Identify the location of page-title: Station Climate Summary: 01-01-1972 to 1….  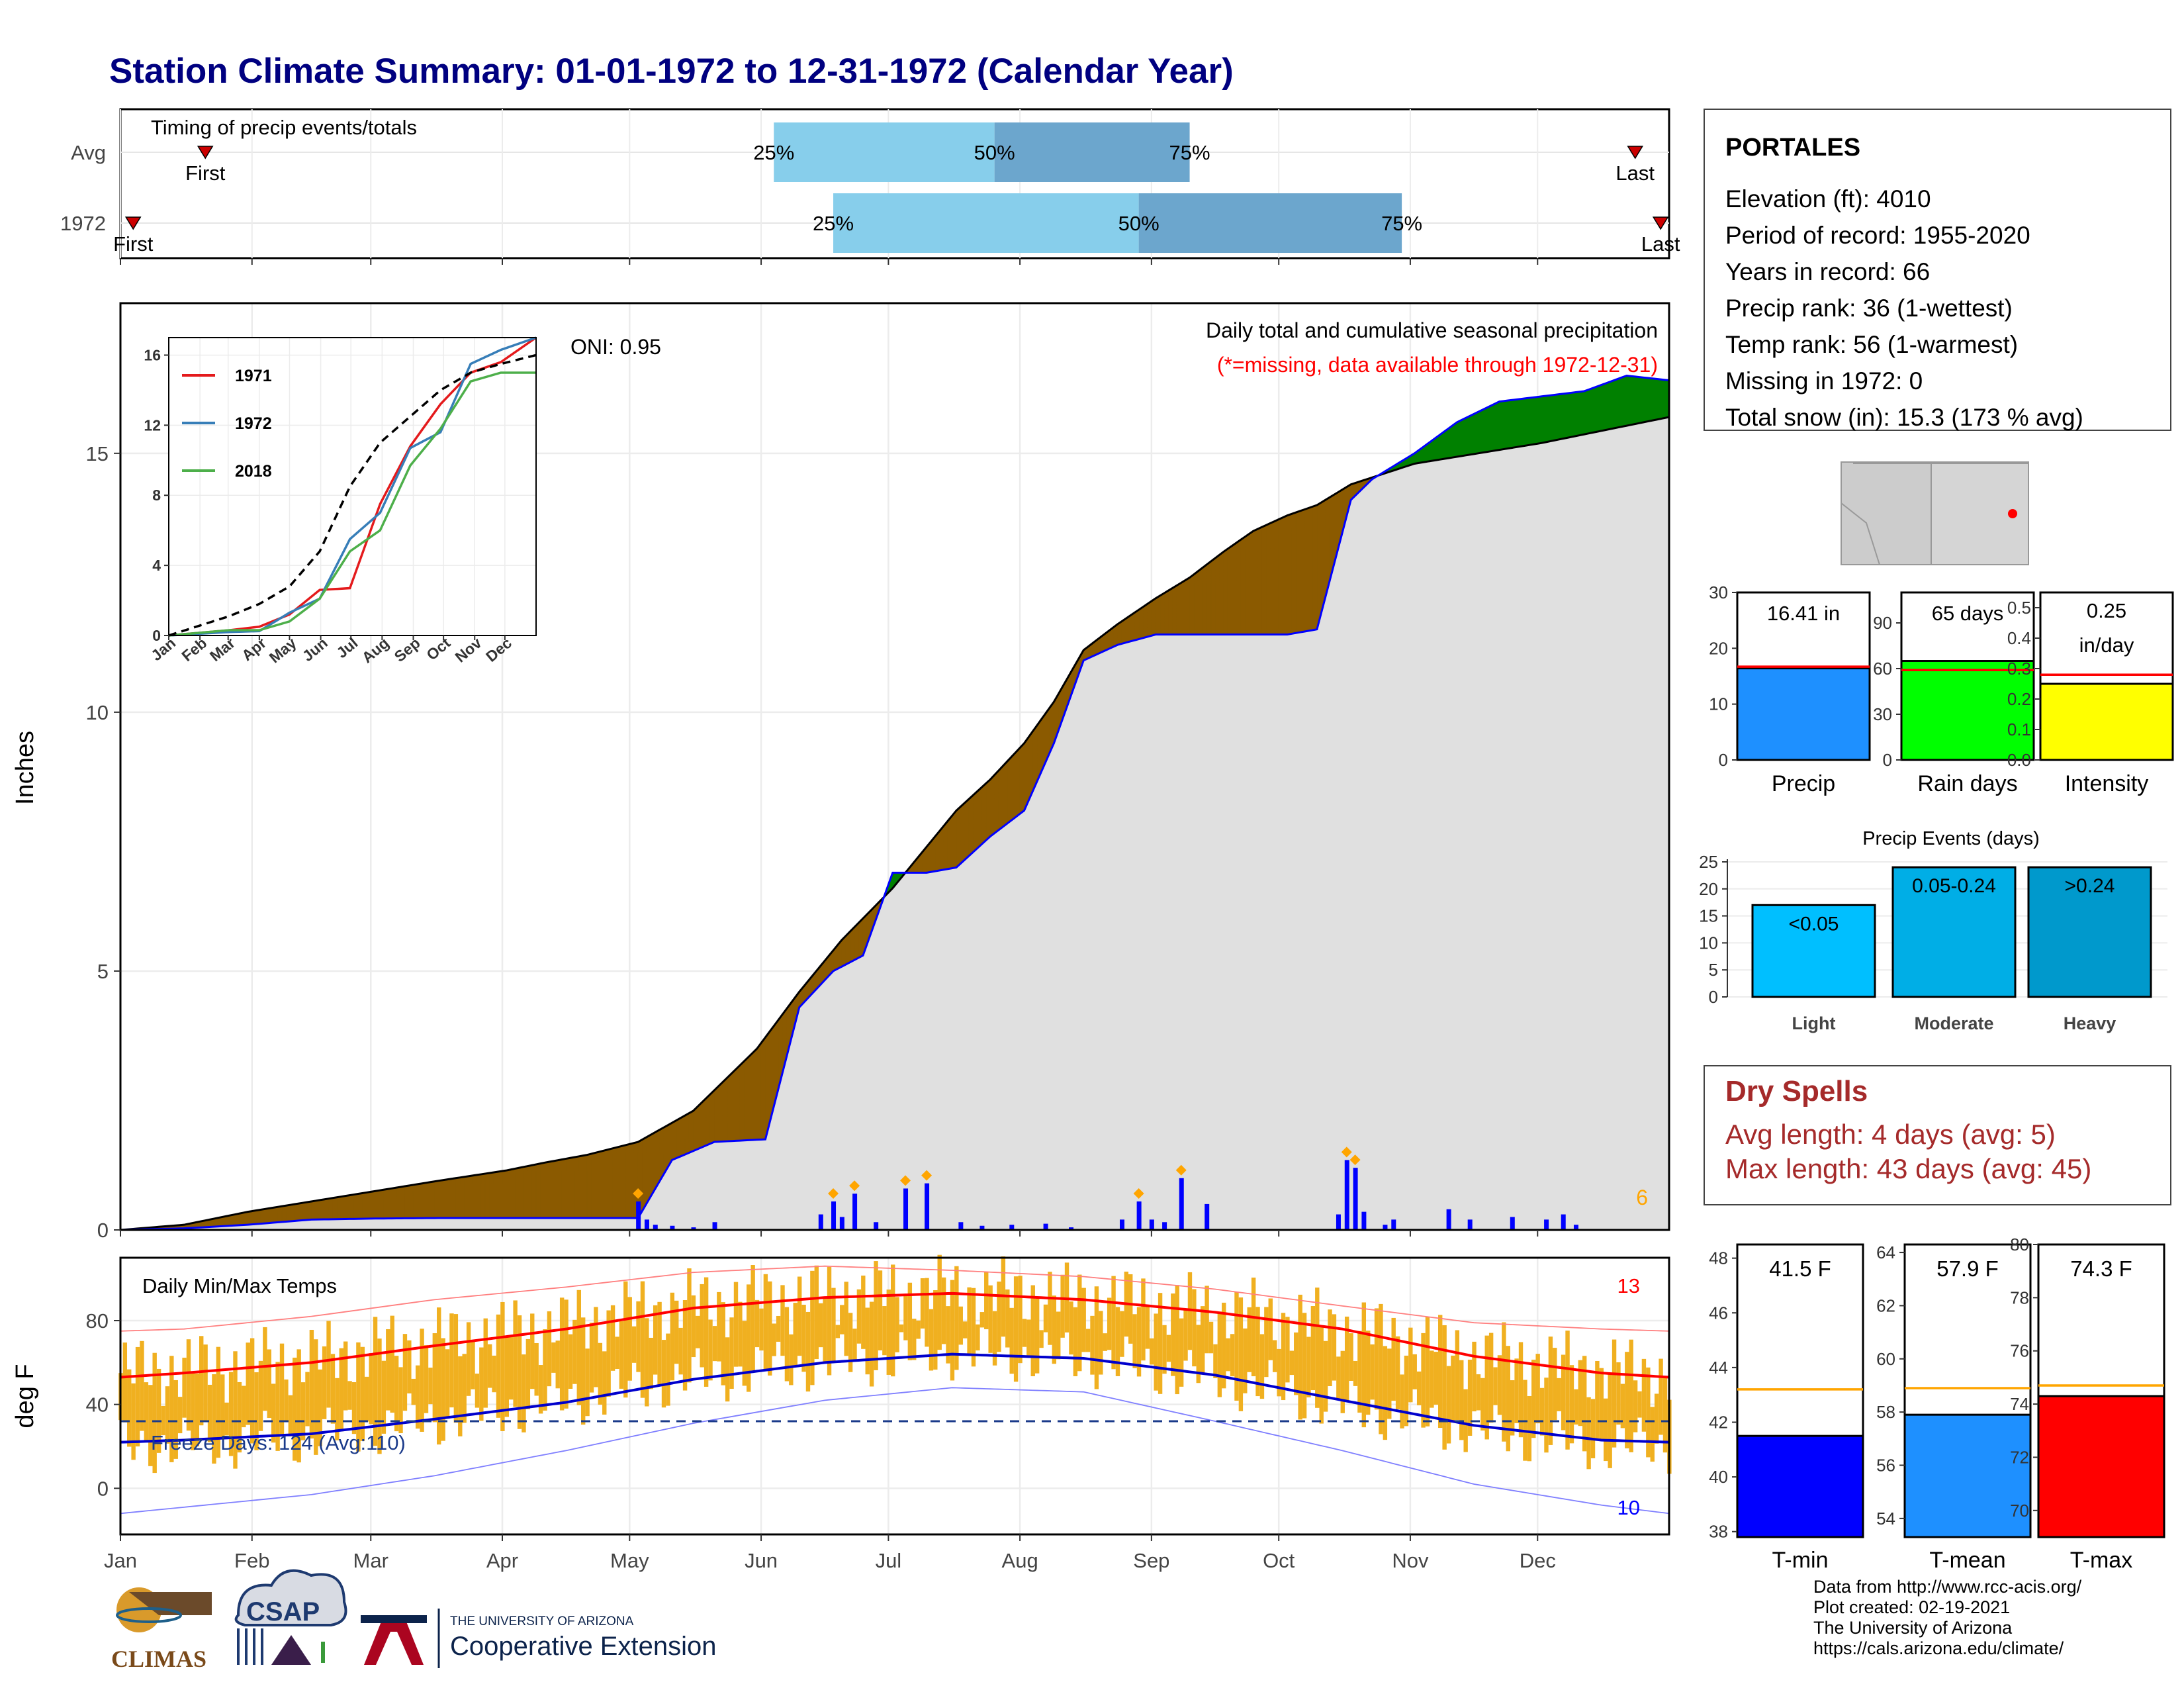
(671, 71).